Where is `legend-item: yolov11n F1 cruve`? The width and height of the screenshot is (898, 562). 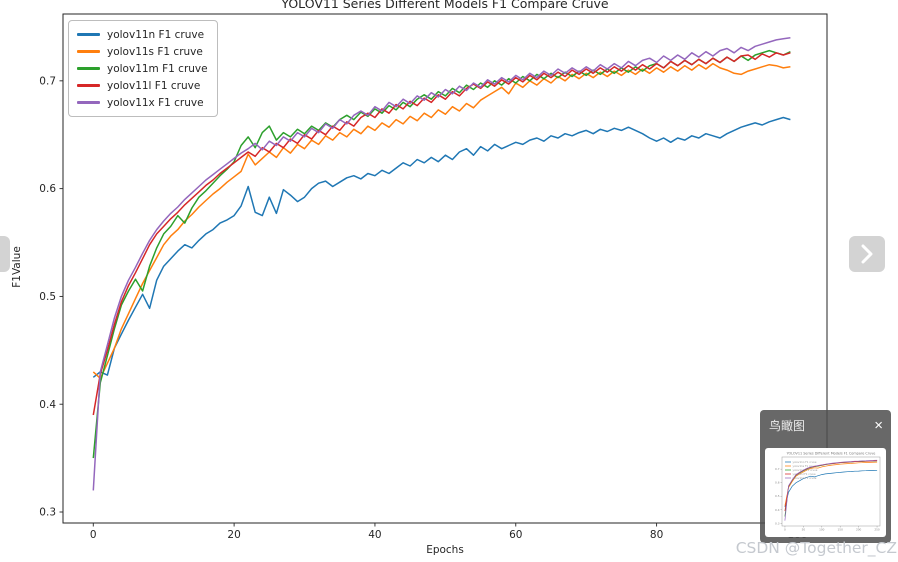 legend-item: yolov11n F1 cruve is located at coordinates (142, 34).